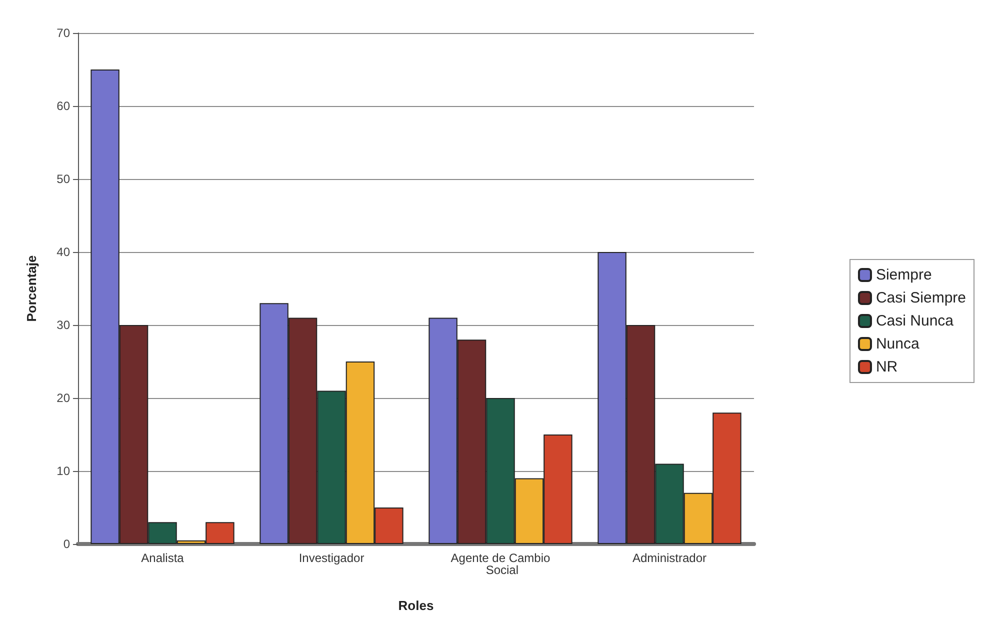 This screenshot has height=642, width=992. What do you see at coordinates (66, 544) in the screenshot?
I see `y-tick-label: 0` at bounding box center [66, 544].